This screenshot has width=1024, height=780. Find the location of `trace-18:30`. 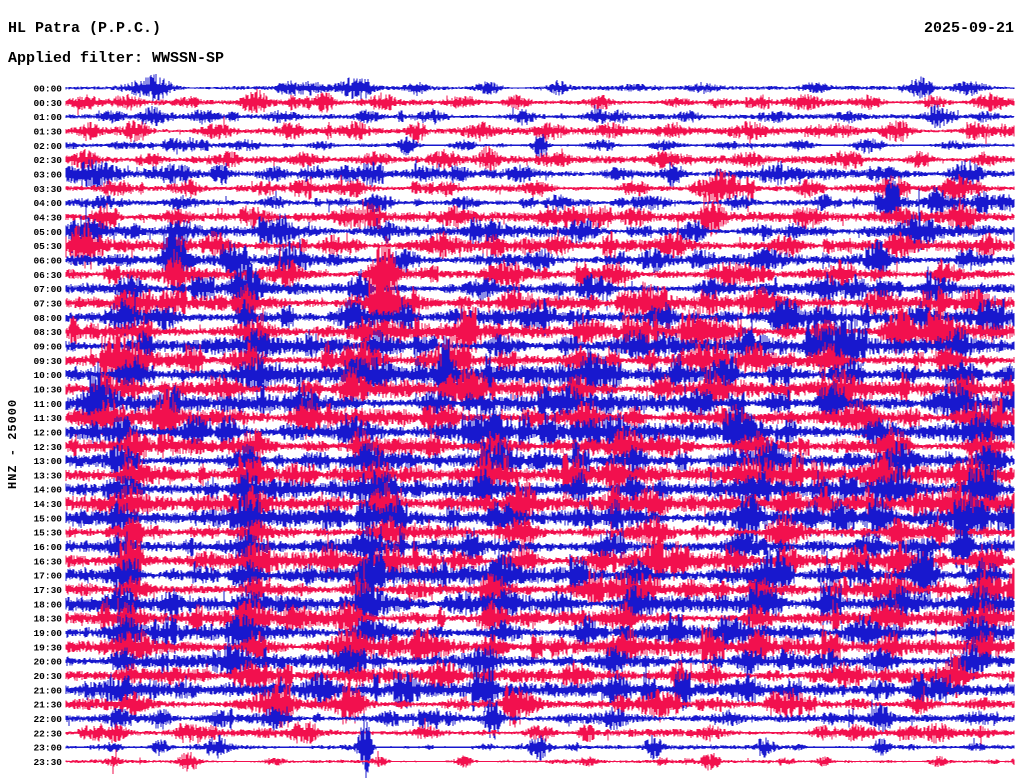

trace-18:30 is located at coordinates (540, 620).